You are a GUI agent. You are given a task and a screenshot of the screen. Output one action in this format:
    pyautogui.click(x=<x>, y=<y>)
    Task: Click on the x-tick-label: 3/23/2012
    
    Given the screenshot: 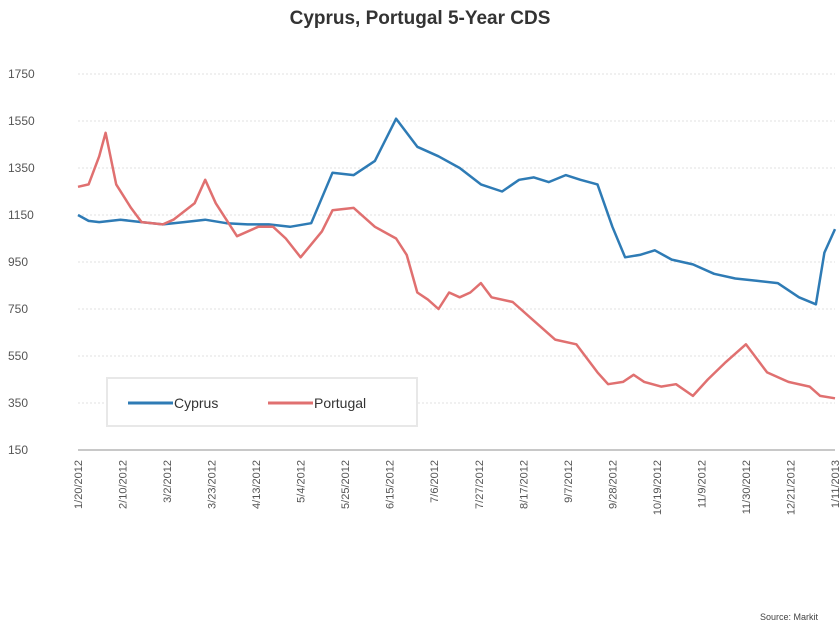 What is the action you would take?
    pyautogui.click(x=213, y=484)
    